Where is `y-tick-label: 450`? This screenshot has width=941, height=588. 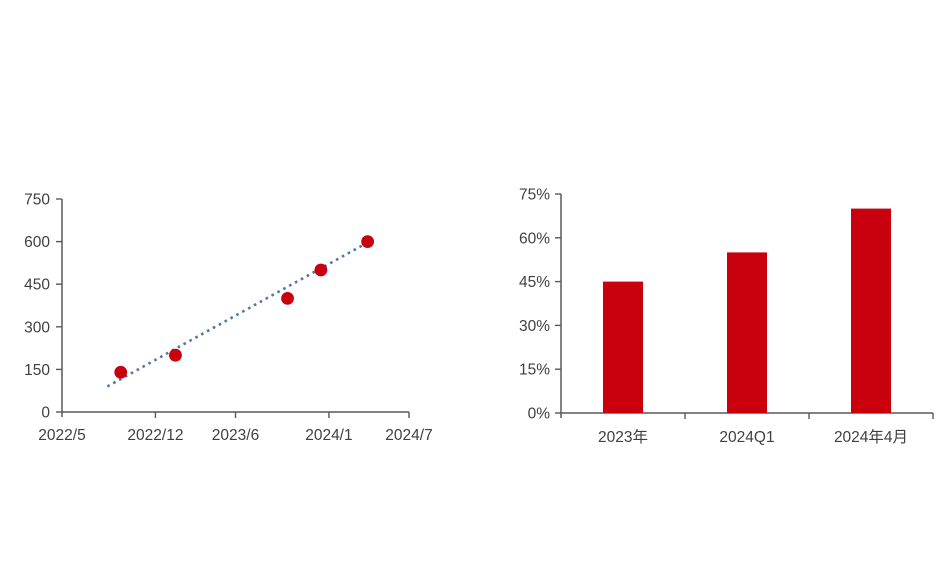
y-tick-label: 450 is located at coordinates (37, 285).